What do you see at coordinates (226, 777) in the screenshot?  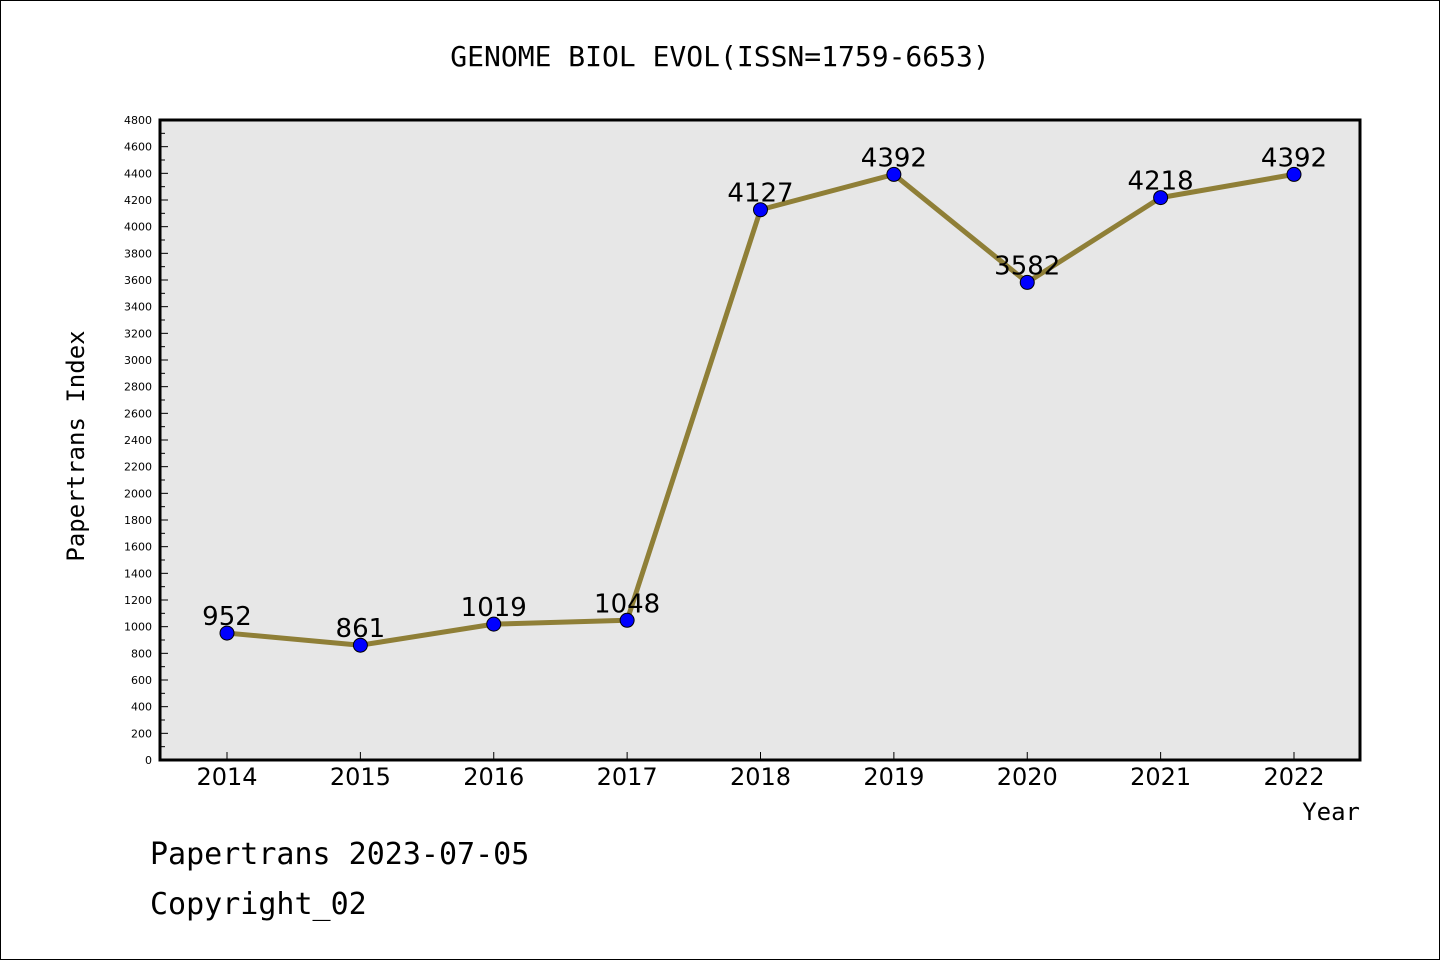 I see `x-tick-label: 2014` at bounding box center [226, 777].